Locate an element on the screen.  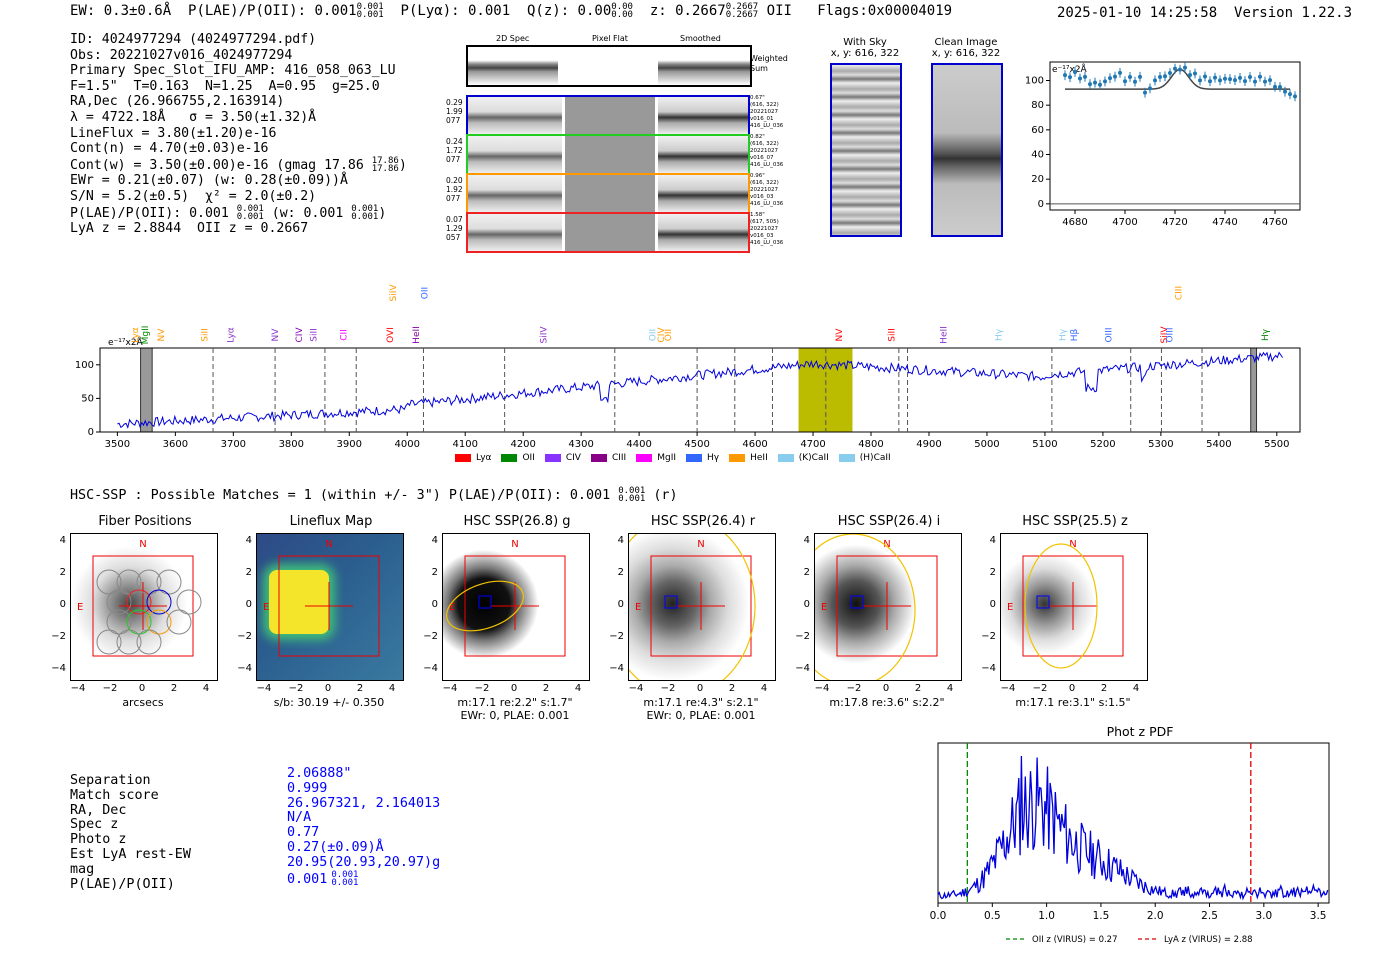
hsc-panel-title: HSC SSP(26.4) i is located at coordinates (889, 521).